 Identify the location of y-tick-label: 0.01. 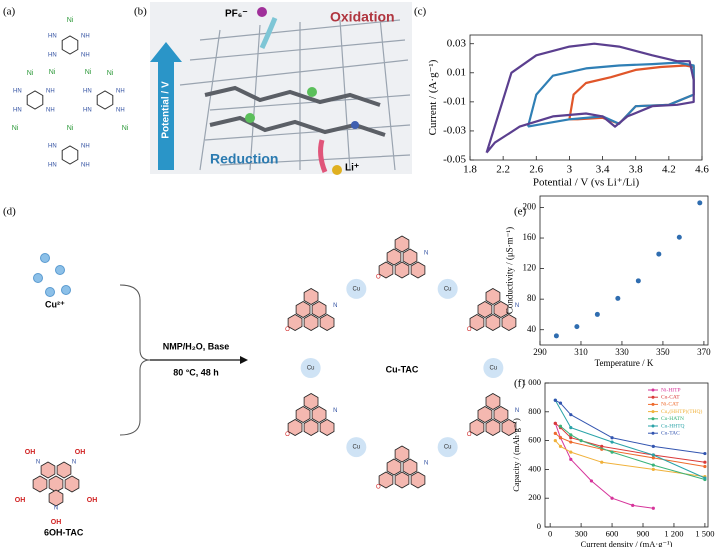
(456, 72).